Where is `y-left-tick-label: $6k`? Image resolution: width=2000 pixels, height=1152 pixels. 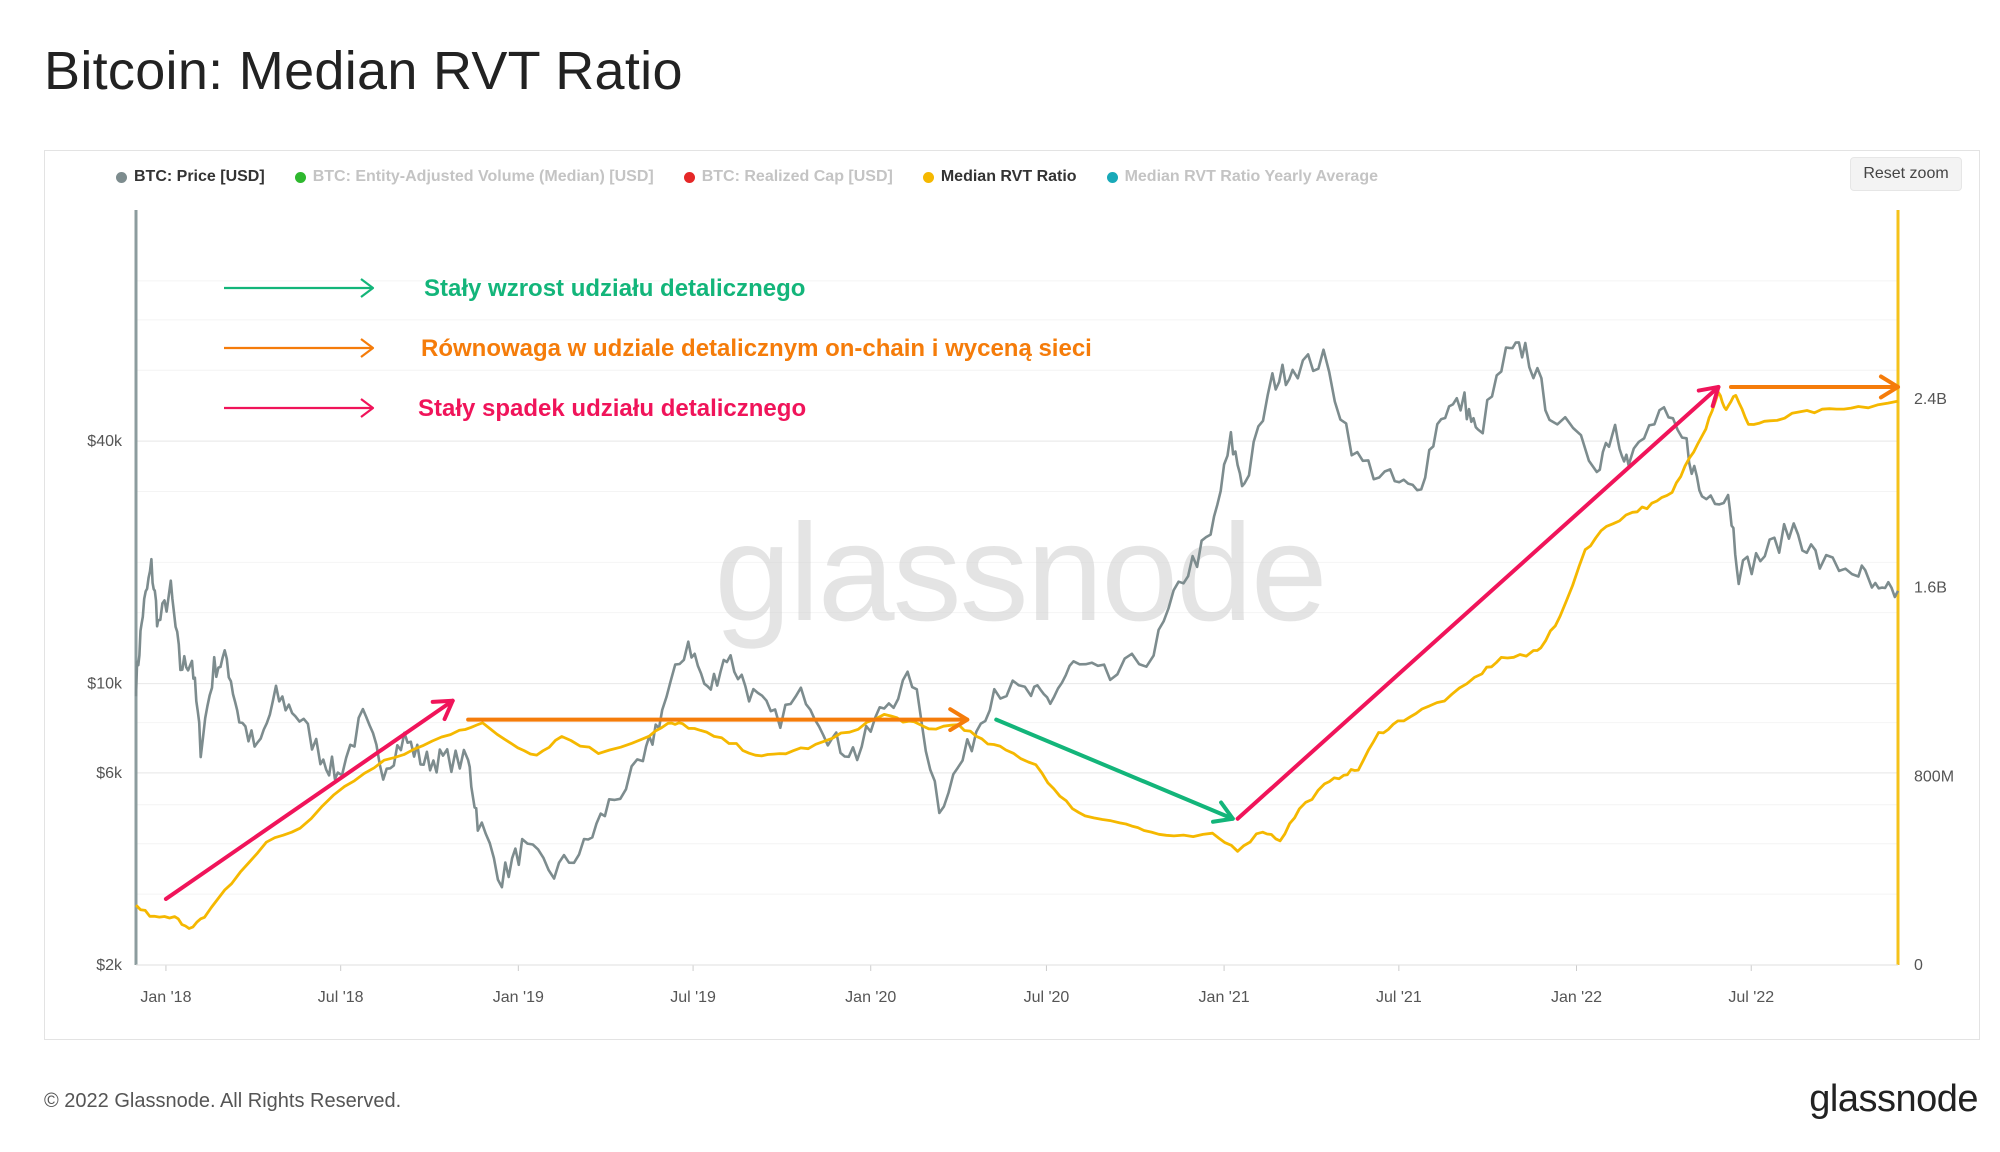 y-left-tick-label: $6k is located at coordinates (109, 773).